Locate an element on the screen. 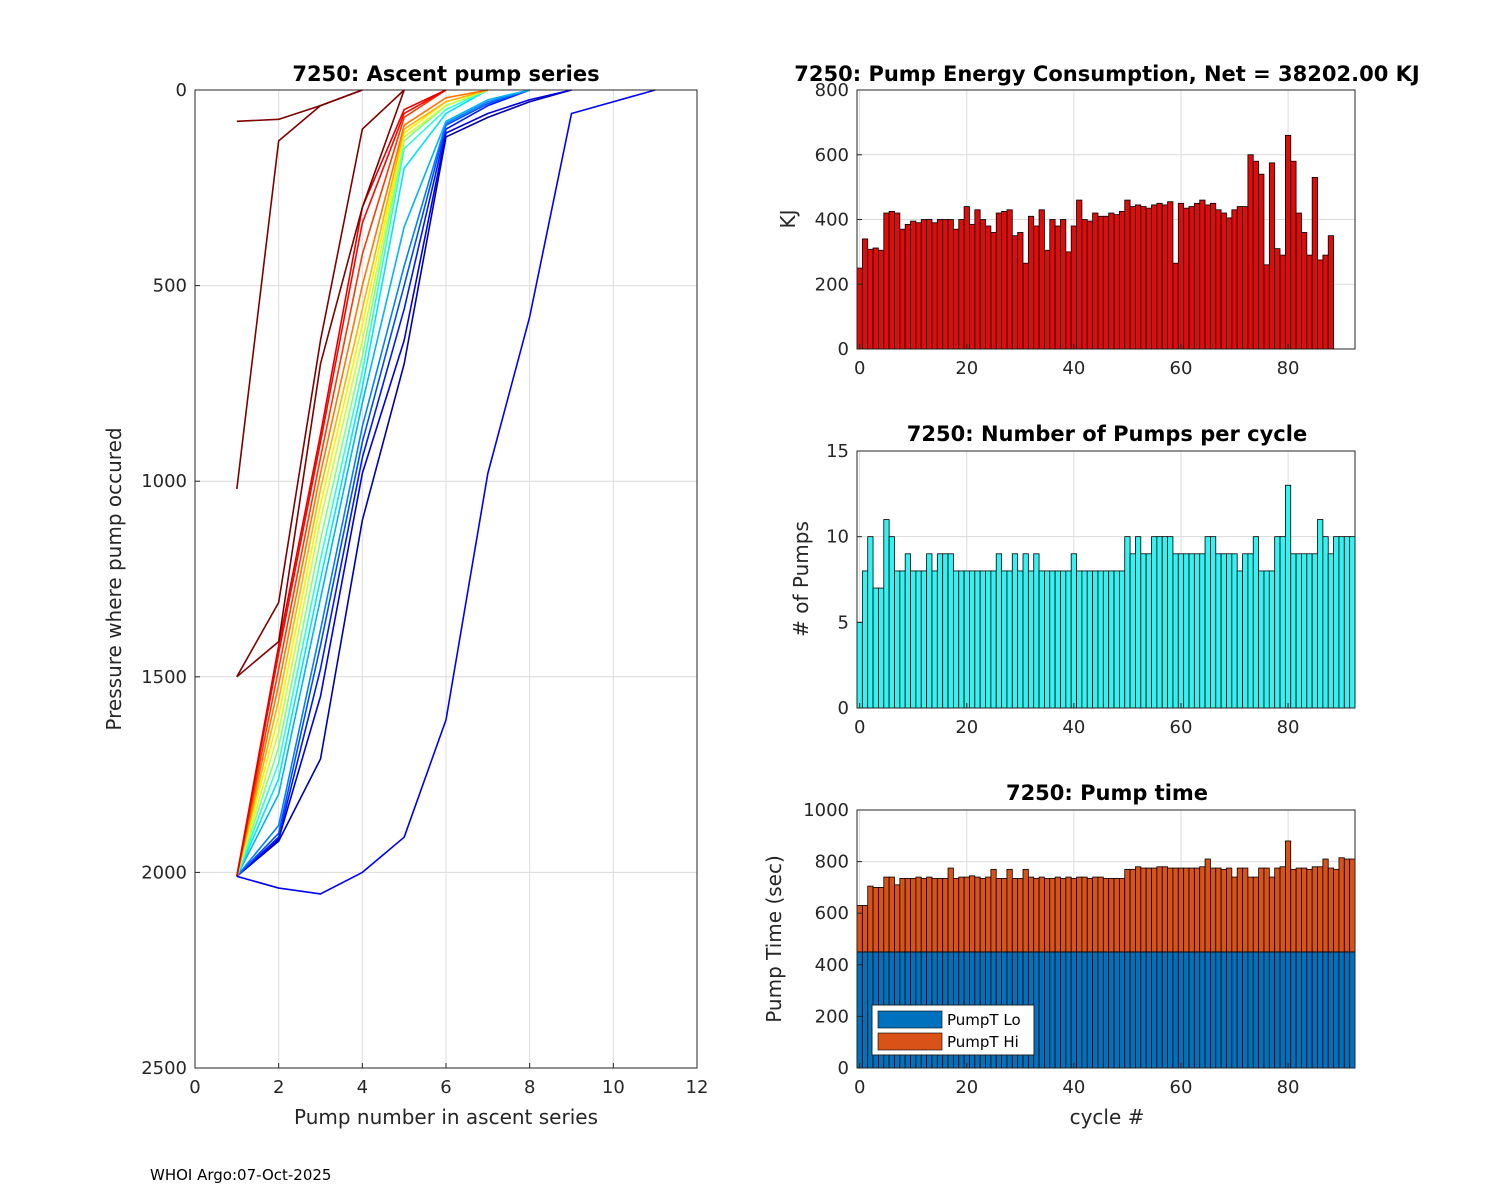  x-tick-label: 10 is located at coordinates (613, 1087).